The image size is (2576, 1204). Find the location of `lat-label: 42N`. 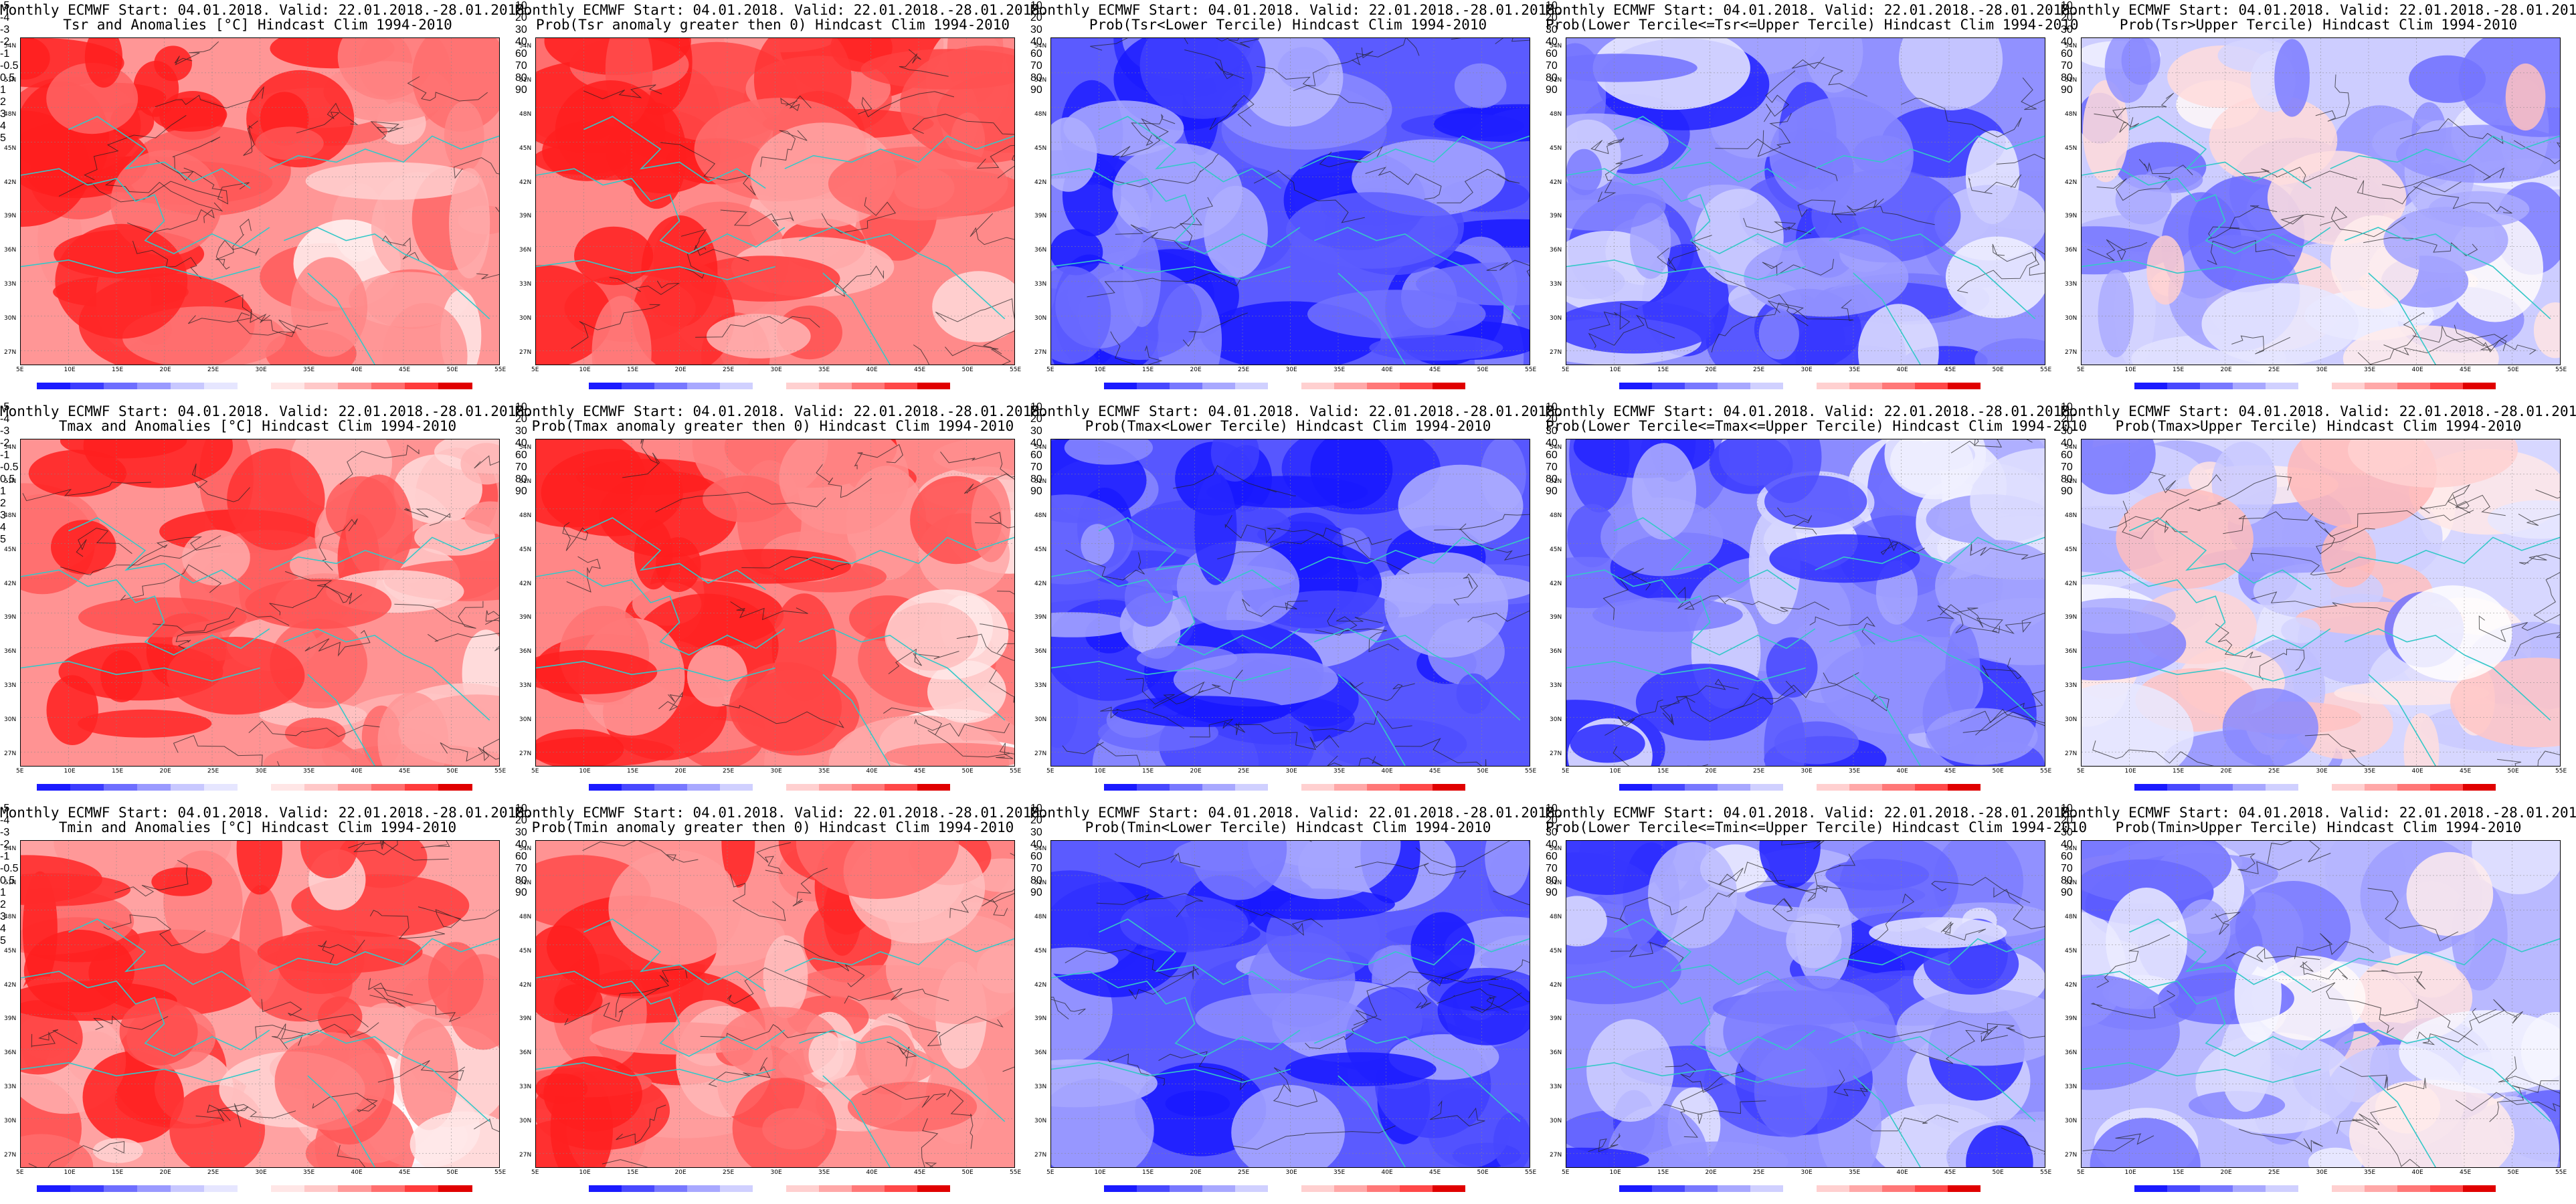

lat-label: 42N is located at coordinates (525, 985).